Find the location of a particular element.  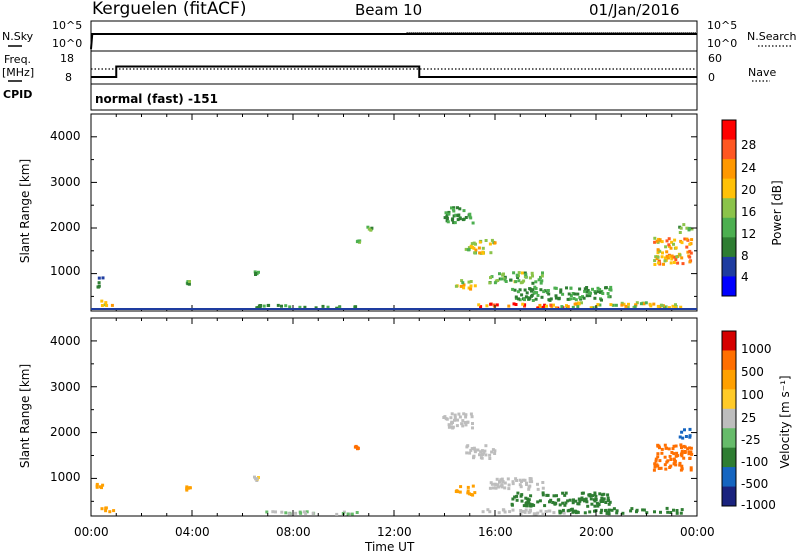

xtick-5: 20:00 is located at coordinates (596, 532).